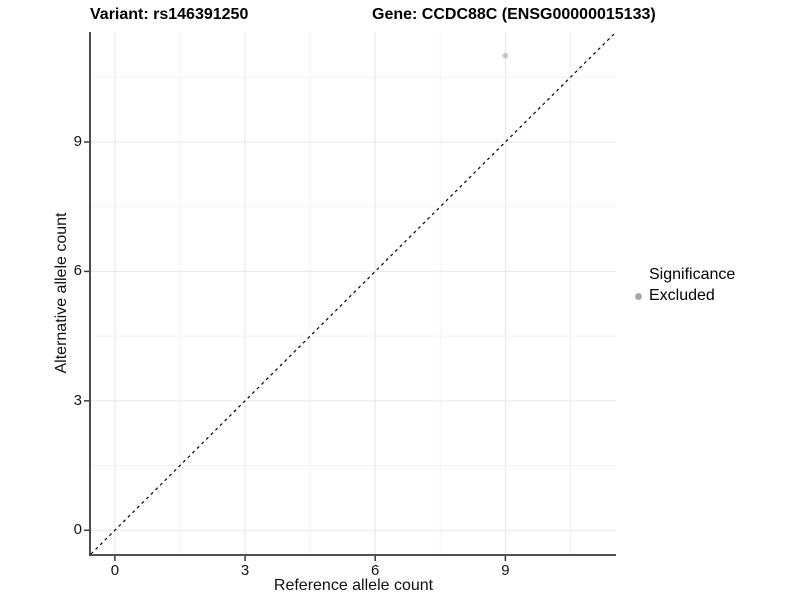 Image resolution: width=800 pixels, height=600 pixels. Describe the element at coordinates (505, 55) in the screenshot. I see `data-point` at that location.